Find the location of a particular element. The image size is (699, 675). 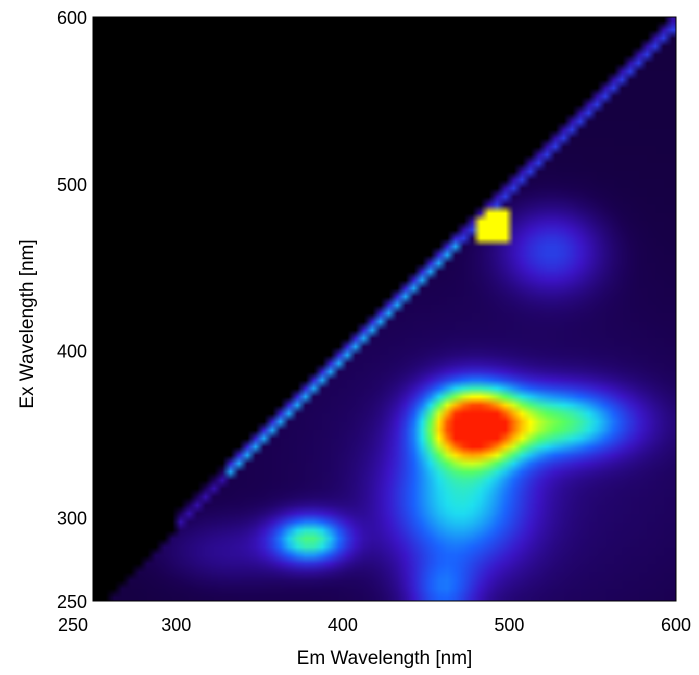

x-tick-label: 400 is located at coordinates (343, 625).